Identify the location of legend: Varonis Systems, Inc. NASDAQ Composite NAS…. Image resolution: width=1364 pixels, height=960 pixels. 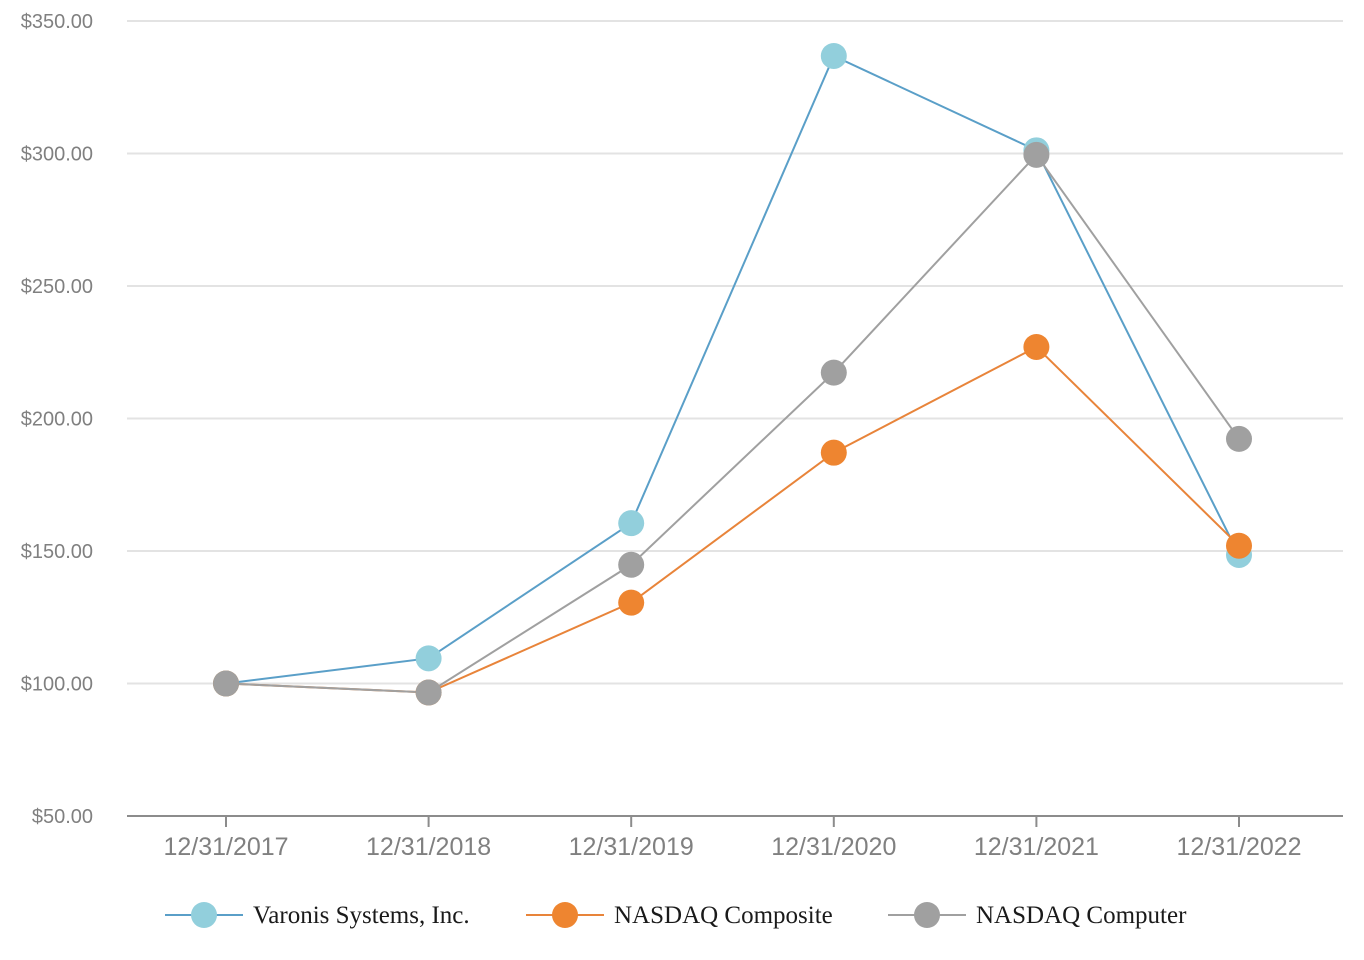
(676, 915).